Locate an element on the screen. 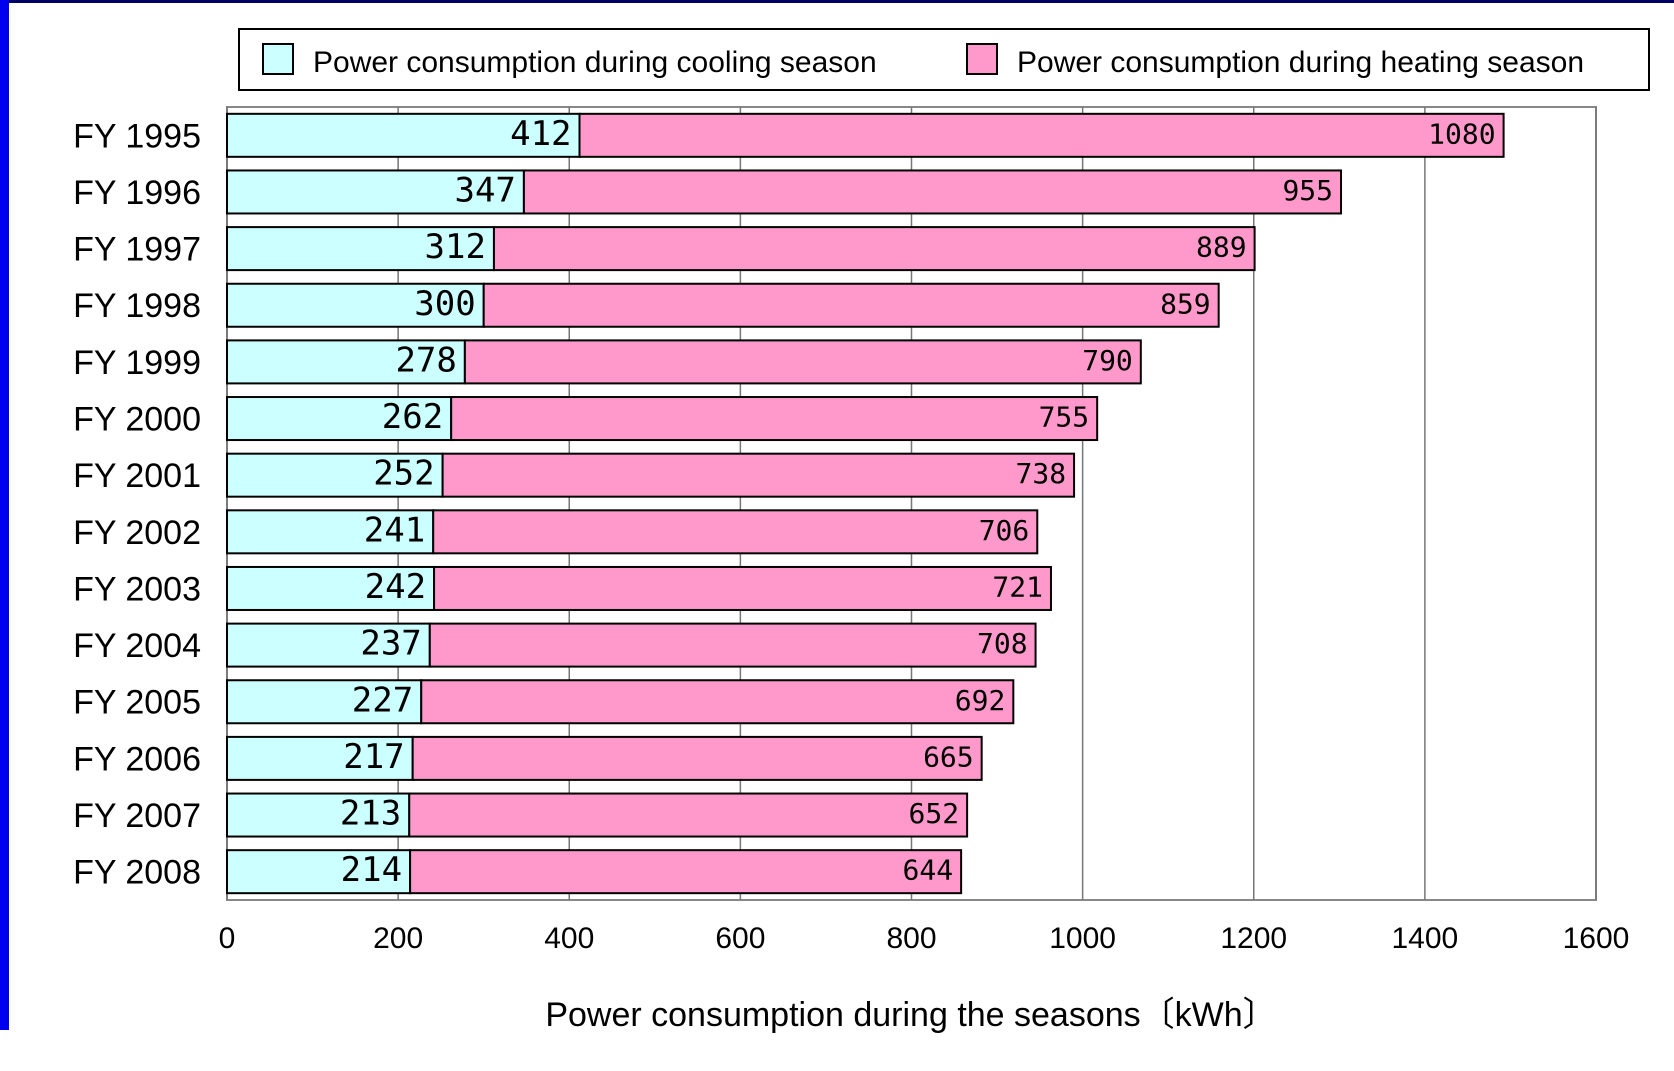  x-tick-label: 200 is located at coordinates (398, 938).